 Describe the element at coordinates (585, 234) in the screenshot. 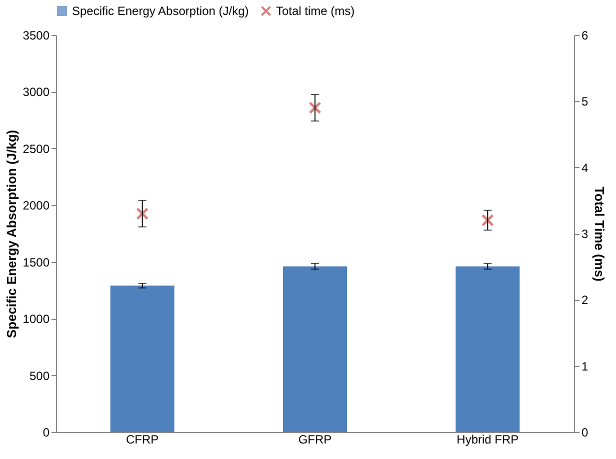

I see `y2-tick-label: 3` at that location.